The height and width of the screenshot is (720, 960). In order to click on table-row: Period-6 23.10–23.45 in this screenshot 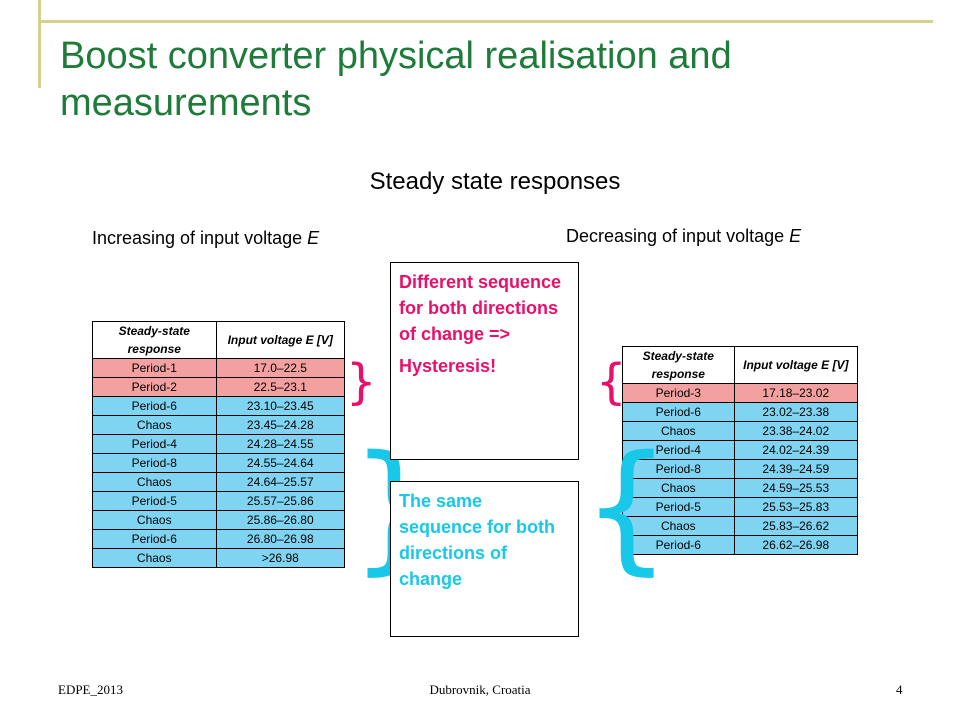, I will do `click(219, 406)`.